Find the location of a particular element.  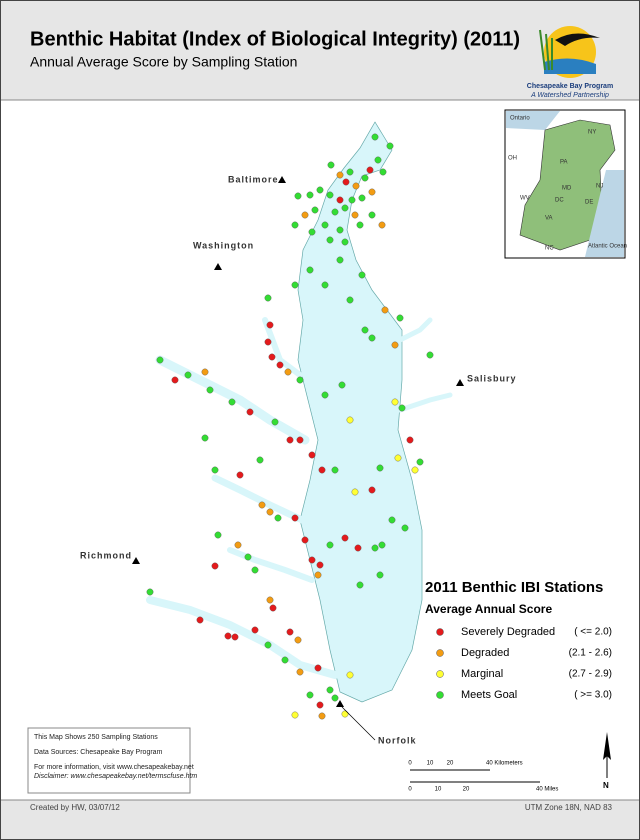

subtitle: Annual Average Score by Sampling Station is located at coordinates (163, 62).